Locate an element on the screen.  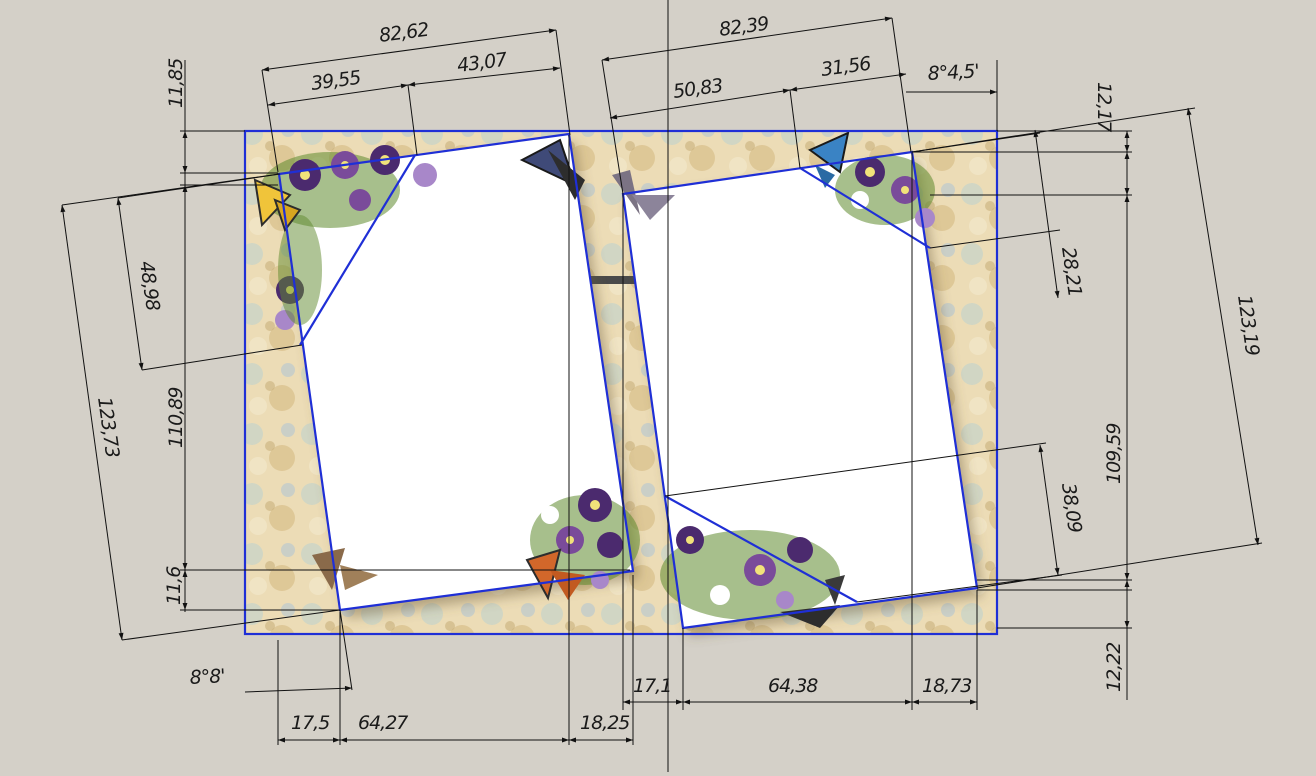
dim-bottom-right-a: 17,1 is located at coordinates (652, 686).